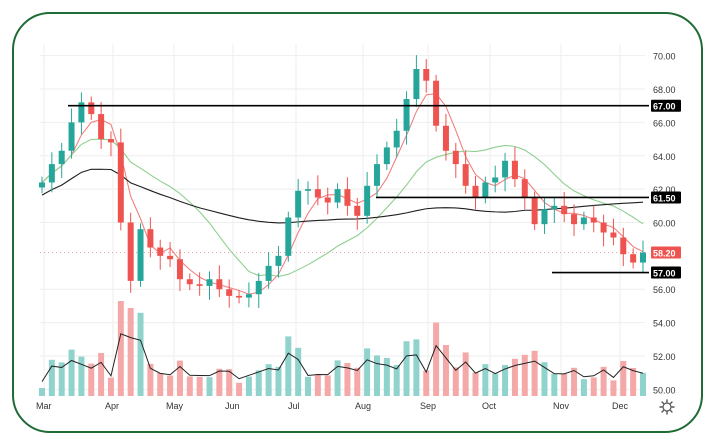 This screenshot has height=447, width=719. Describe the element at coordinates (428, 406) in the screenshot. I see `x-tick-label: Sep` at that location.